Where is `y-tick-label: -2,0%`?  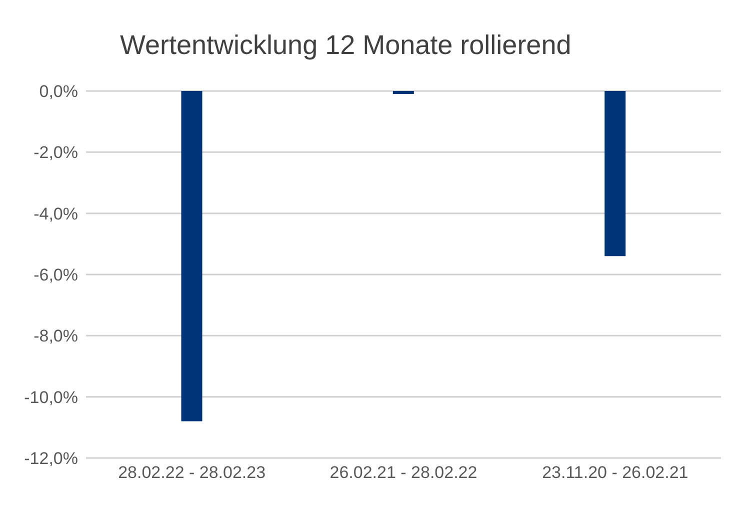 y-tick-label: -2,0% is located at coordinates (56, 152).